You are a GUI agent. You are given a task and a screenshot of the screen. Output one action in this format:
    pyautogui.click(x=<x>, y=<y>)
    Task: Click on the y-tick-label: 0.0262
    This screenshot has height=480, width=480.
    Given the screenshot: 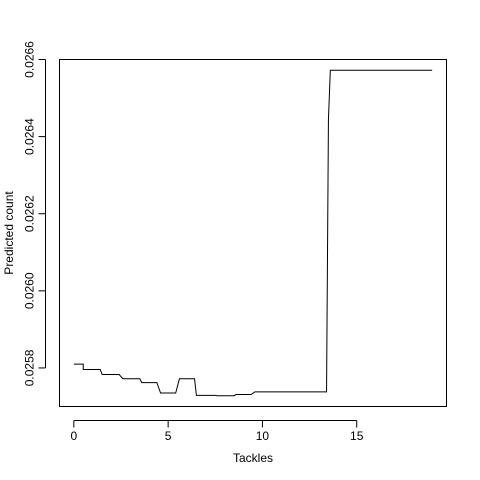 What is the action you would take?
    pyautogui.click(x=30, y=213)
    